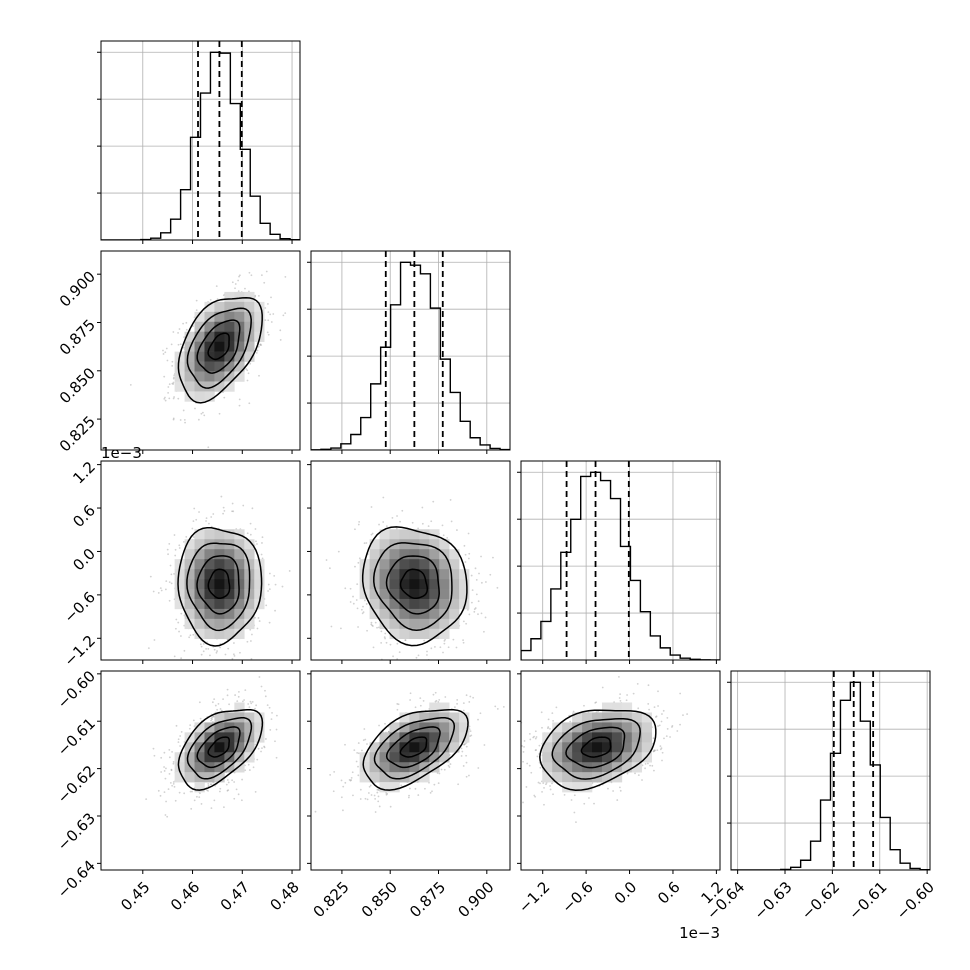  Describe the element at coordinates (76, 831) in the screenshot. I see `y-tick-label: −0.63` at that location.